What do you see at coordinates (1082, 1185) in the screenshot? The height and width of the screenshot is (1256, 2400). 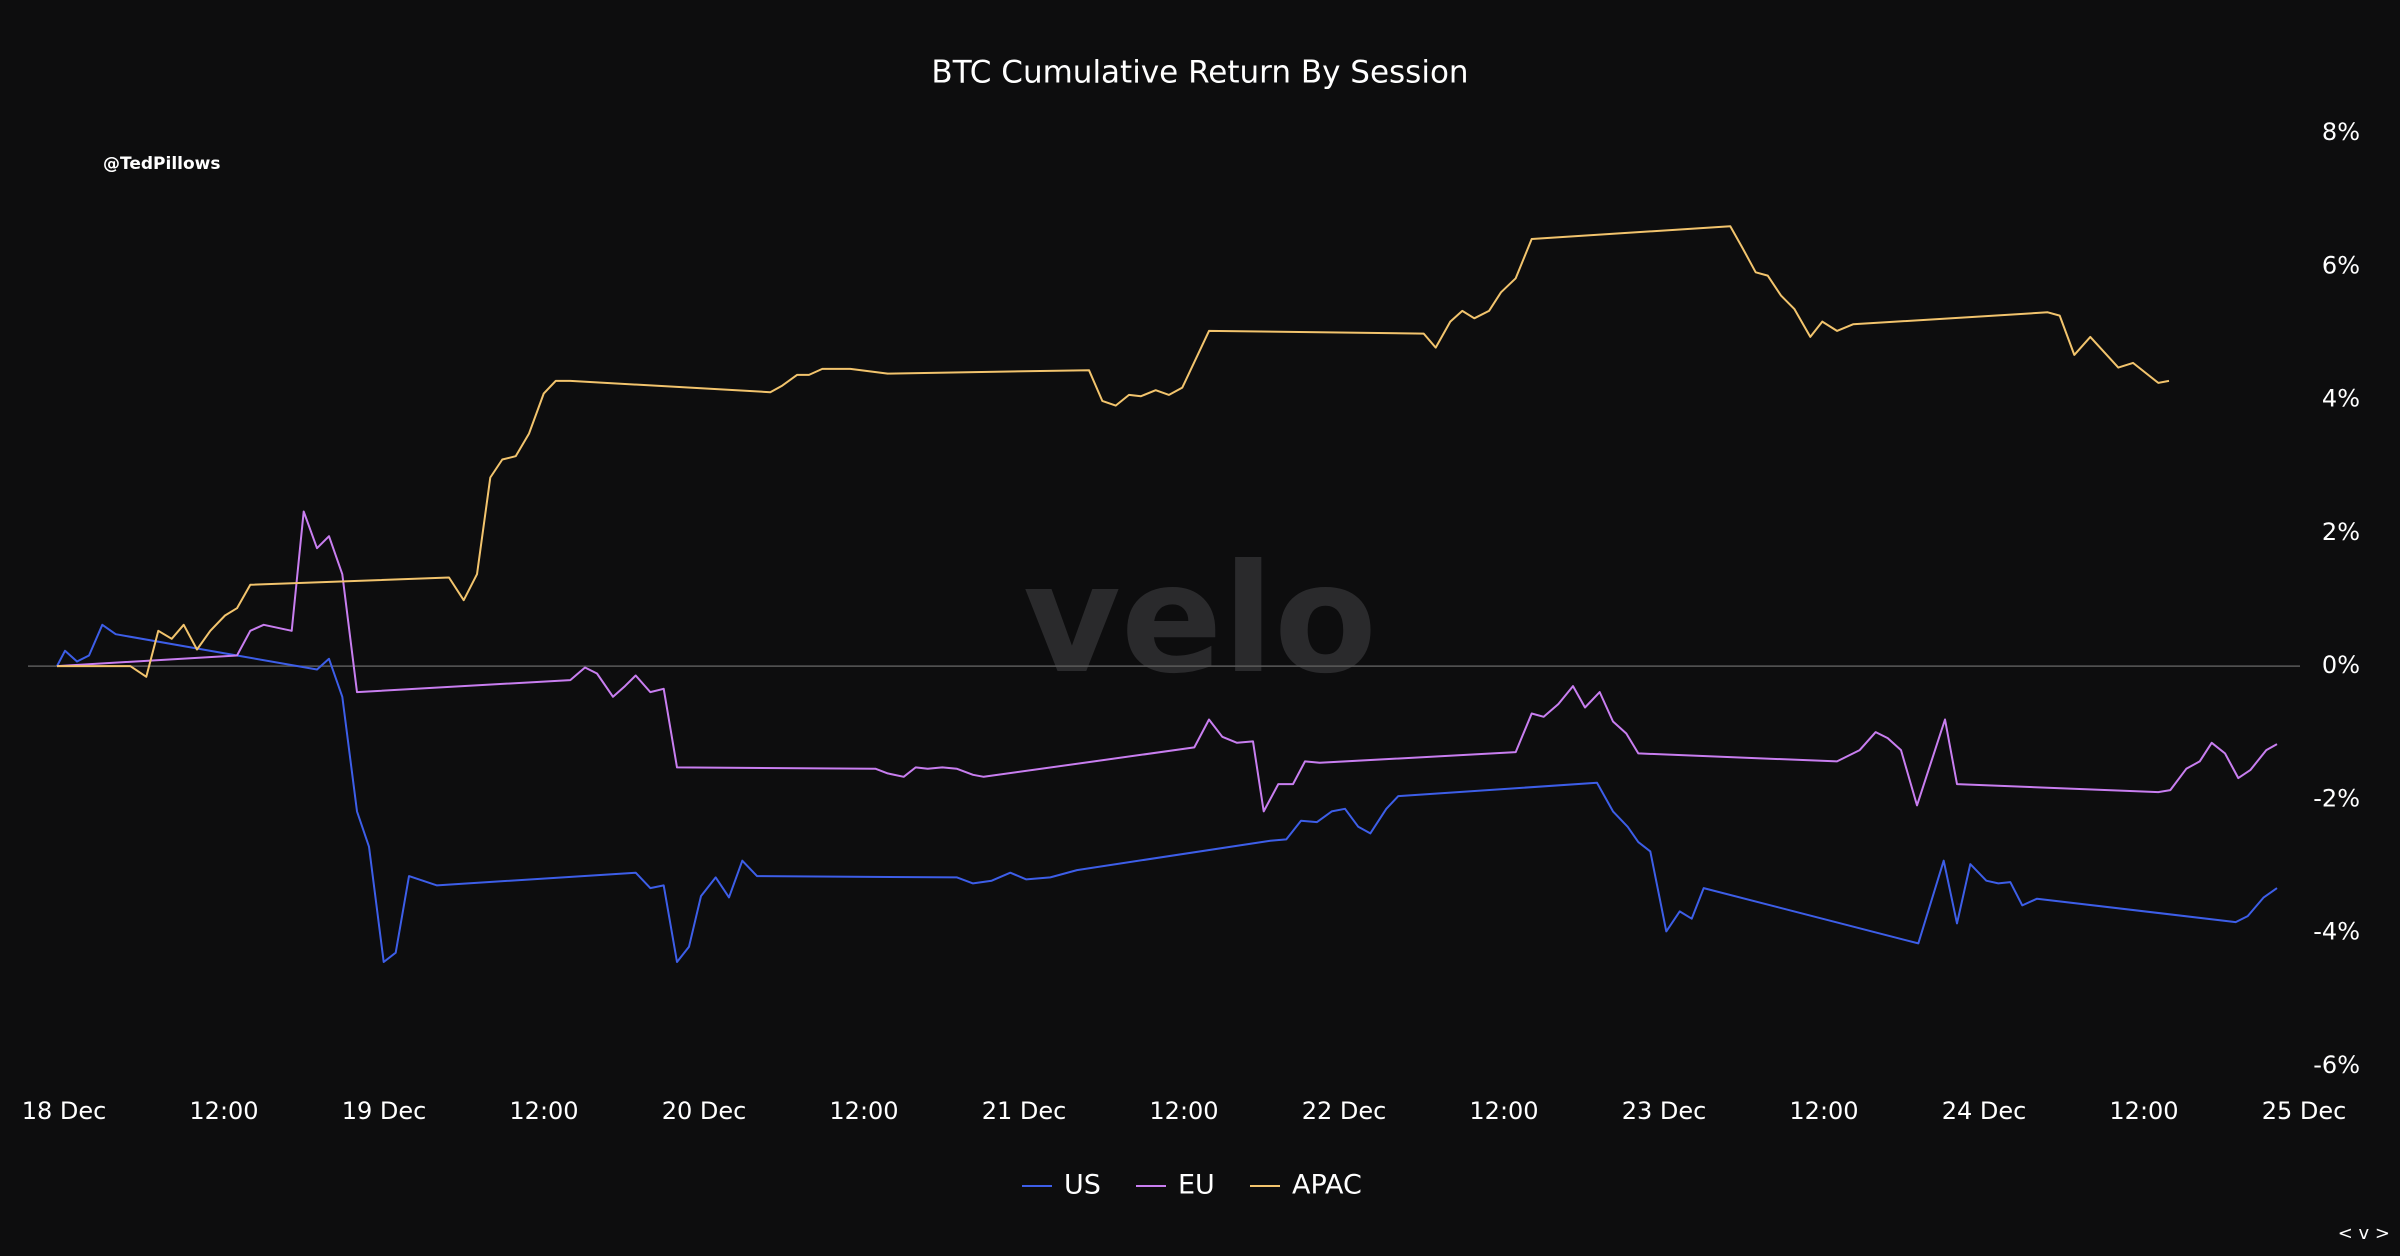 I see `legend-label: US` at bounding box center [1082, 1185].